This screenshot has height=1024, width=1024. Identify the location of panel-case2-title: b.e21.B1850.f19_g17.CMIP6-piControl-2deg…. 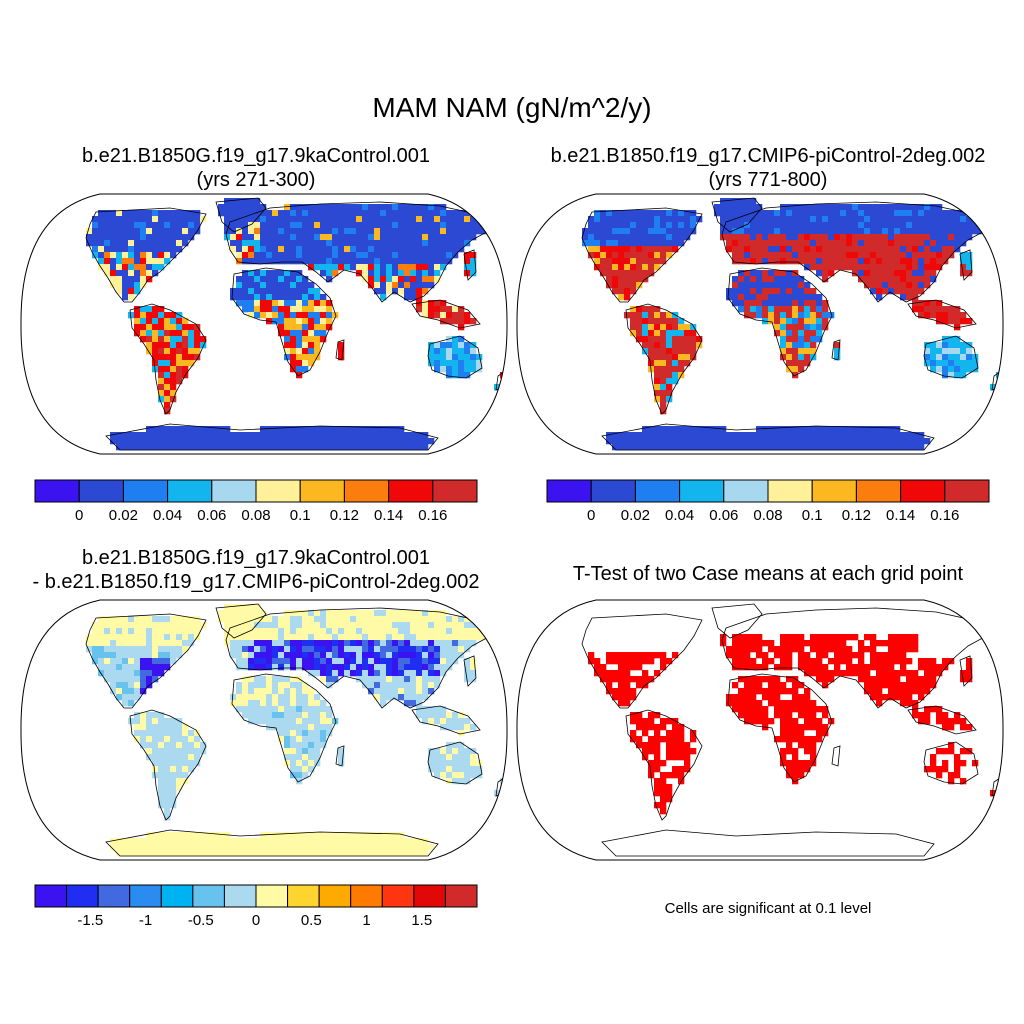
(768, 168).